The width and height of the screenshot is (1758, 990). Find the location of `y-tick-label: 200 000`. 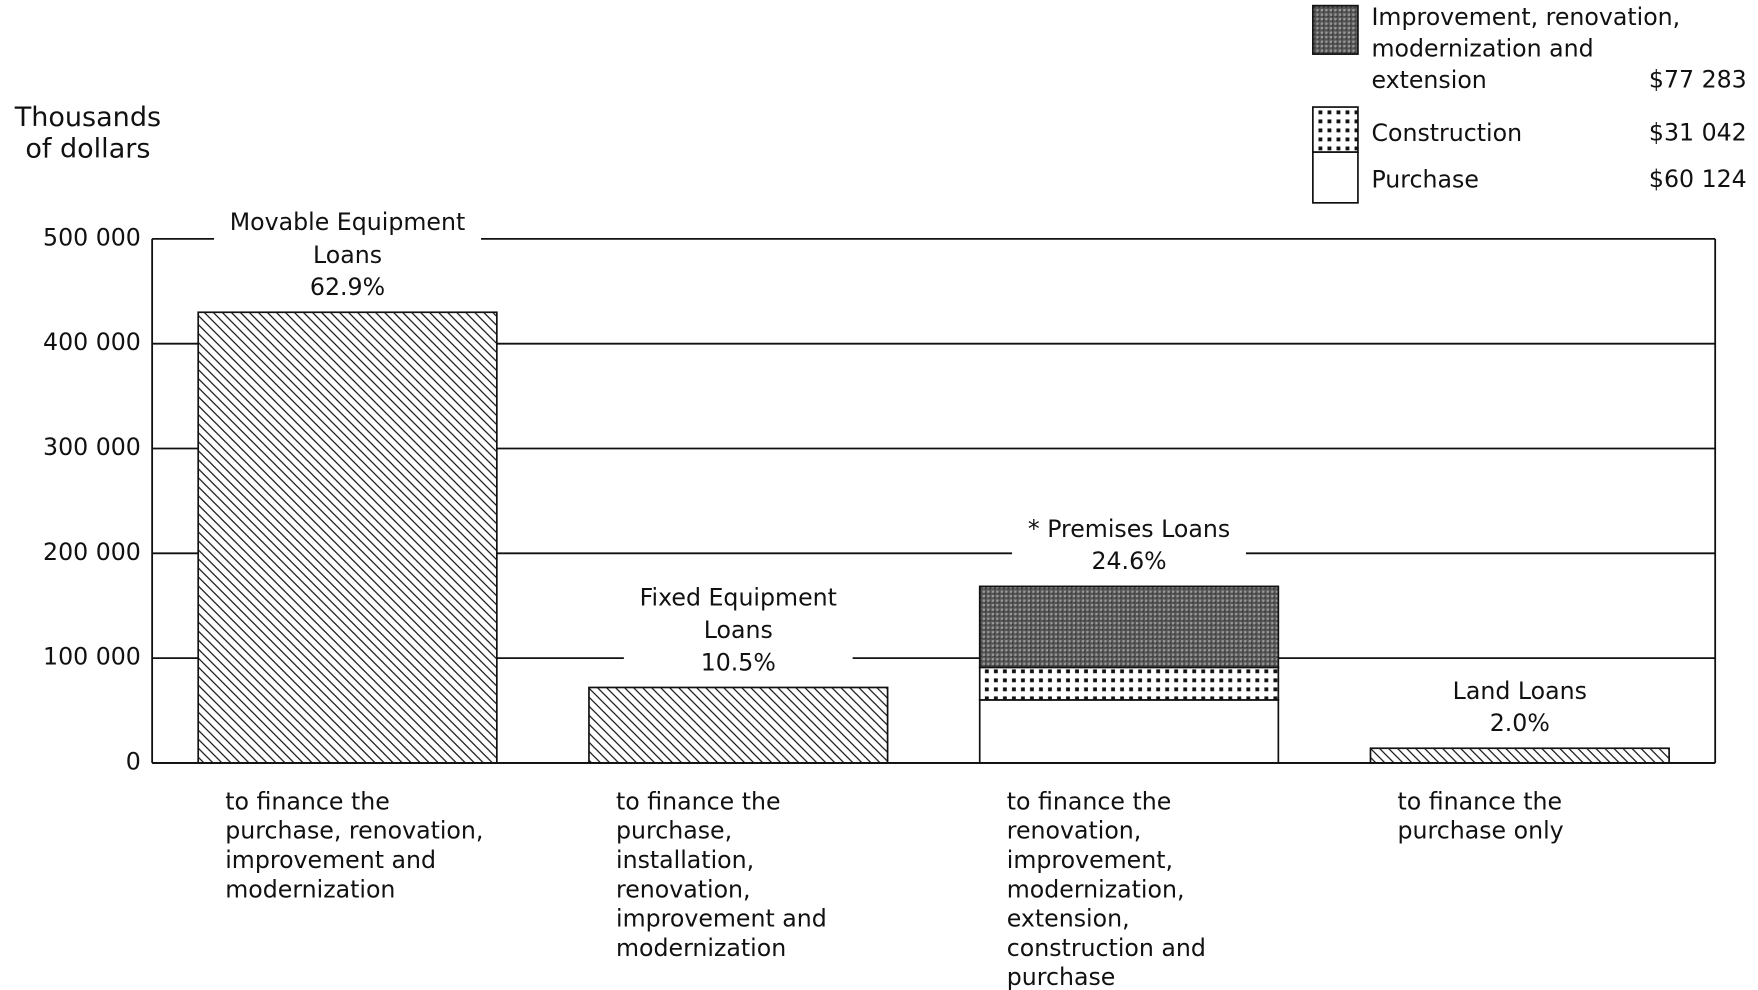

y-tick-label: 200 000 is located at coordinates (92, 552).